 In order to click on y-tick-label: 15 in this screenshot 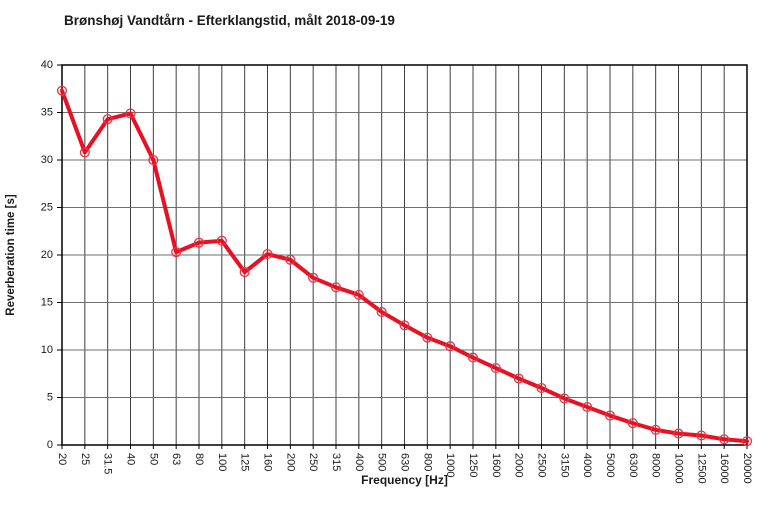, I will do `click(47, 303)`.